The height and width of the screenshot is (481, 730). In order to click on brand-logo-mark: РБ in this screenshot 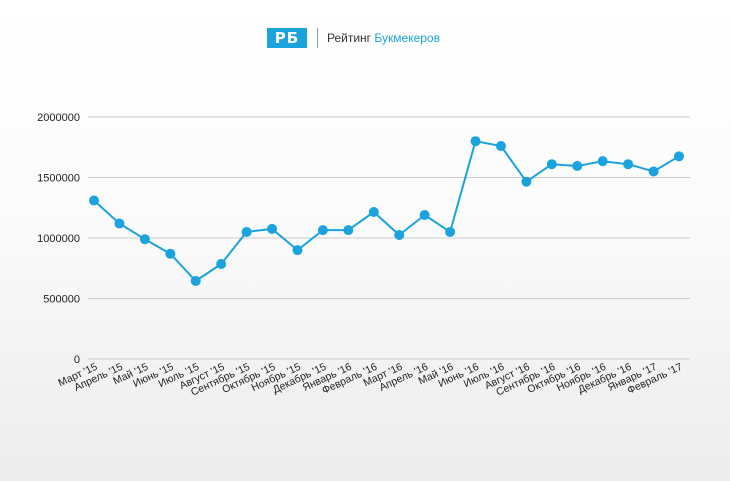, I will do `click(287, 38)`.